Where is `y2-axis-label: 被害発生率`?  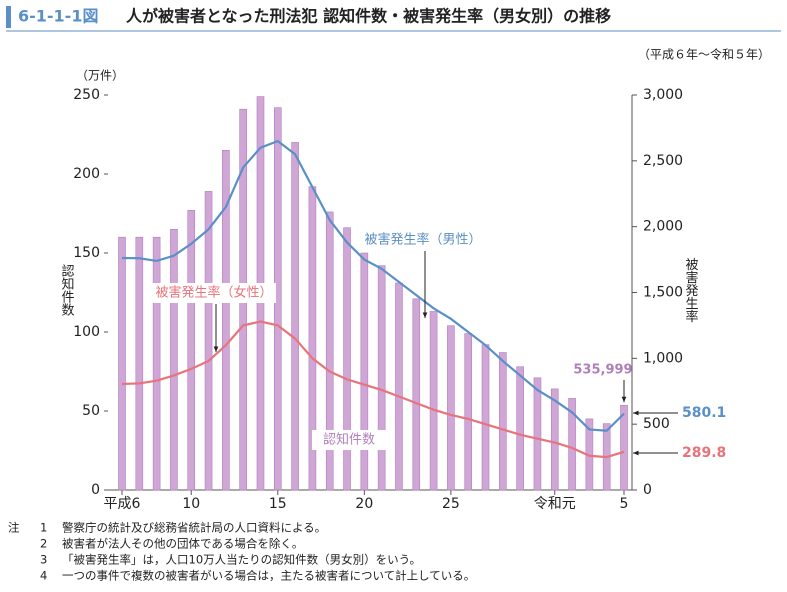
y2-axis-label: 被害発生率 is located at coordinates (691, 290).